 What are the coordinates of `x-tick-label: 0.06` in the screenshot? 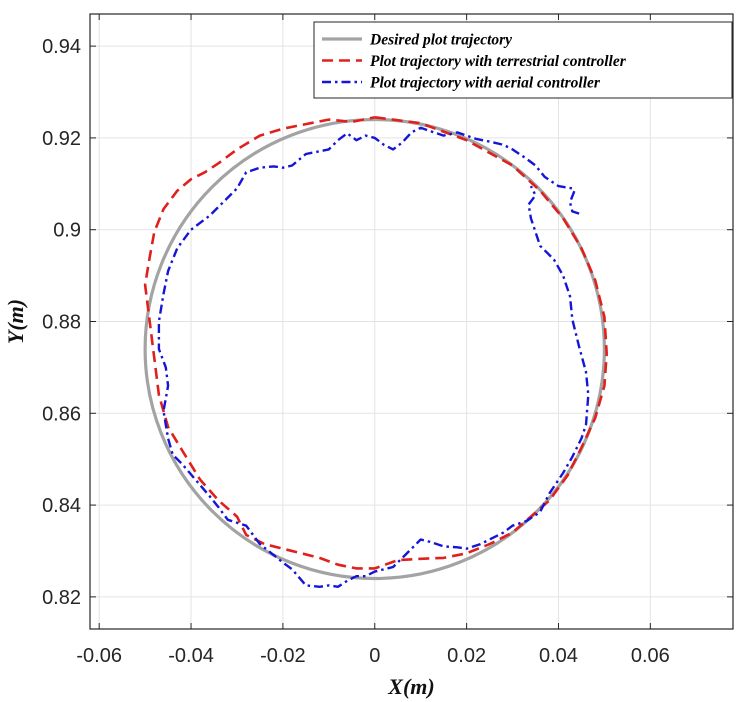 It's located at (650, 656).